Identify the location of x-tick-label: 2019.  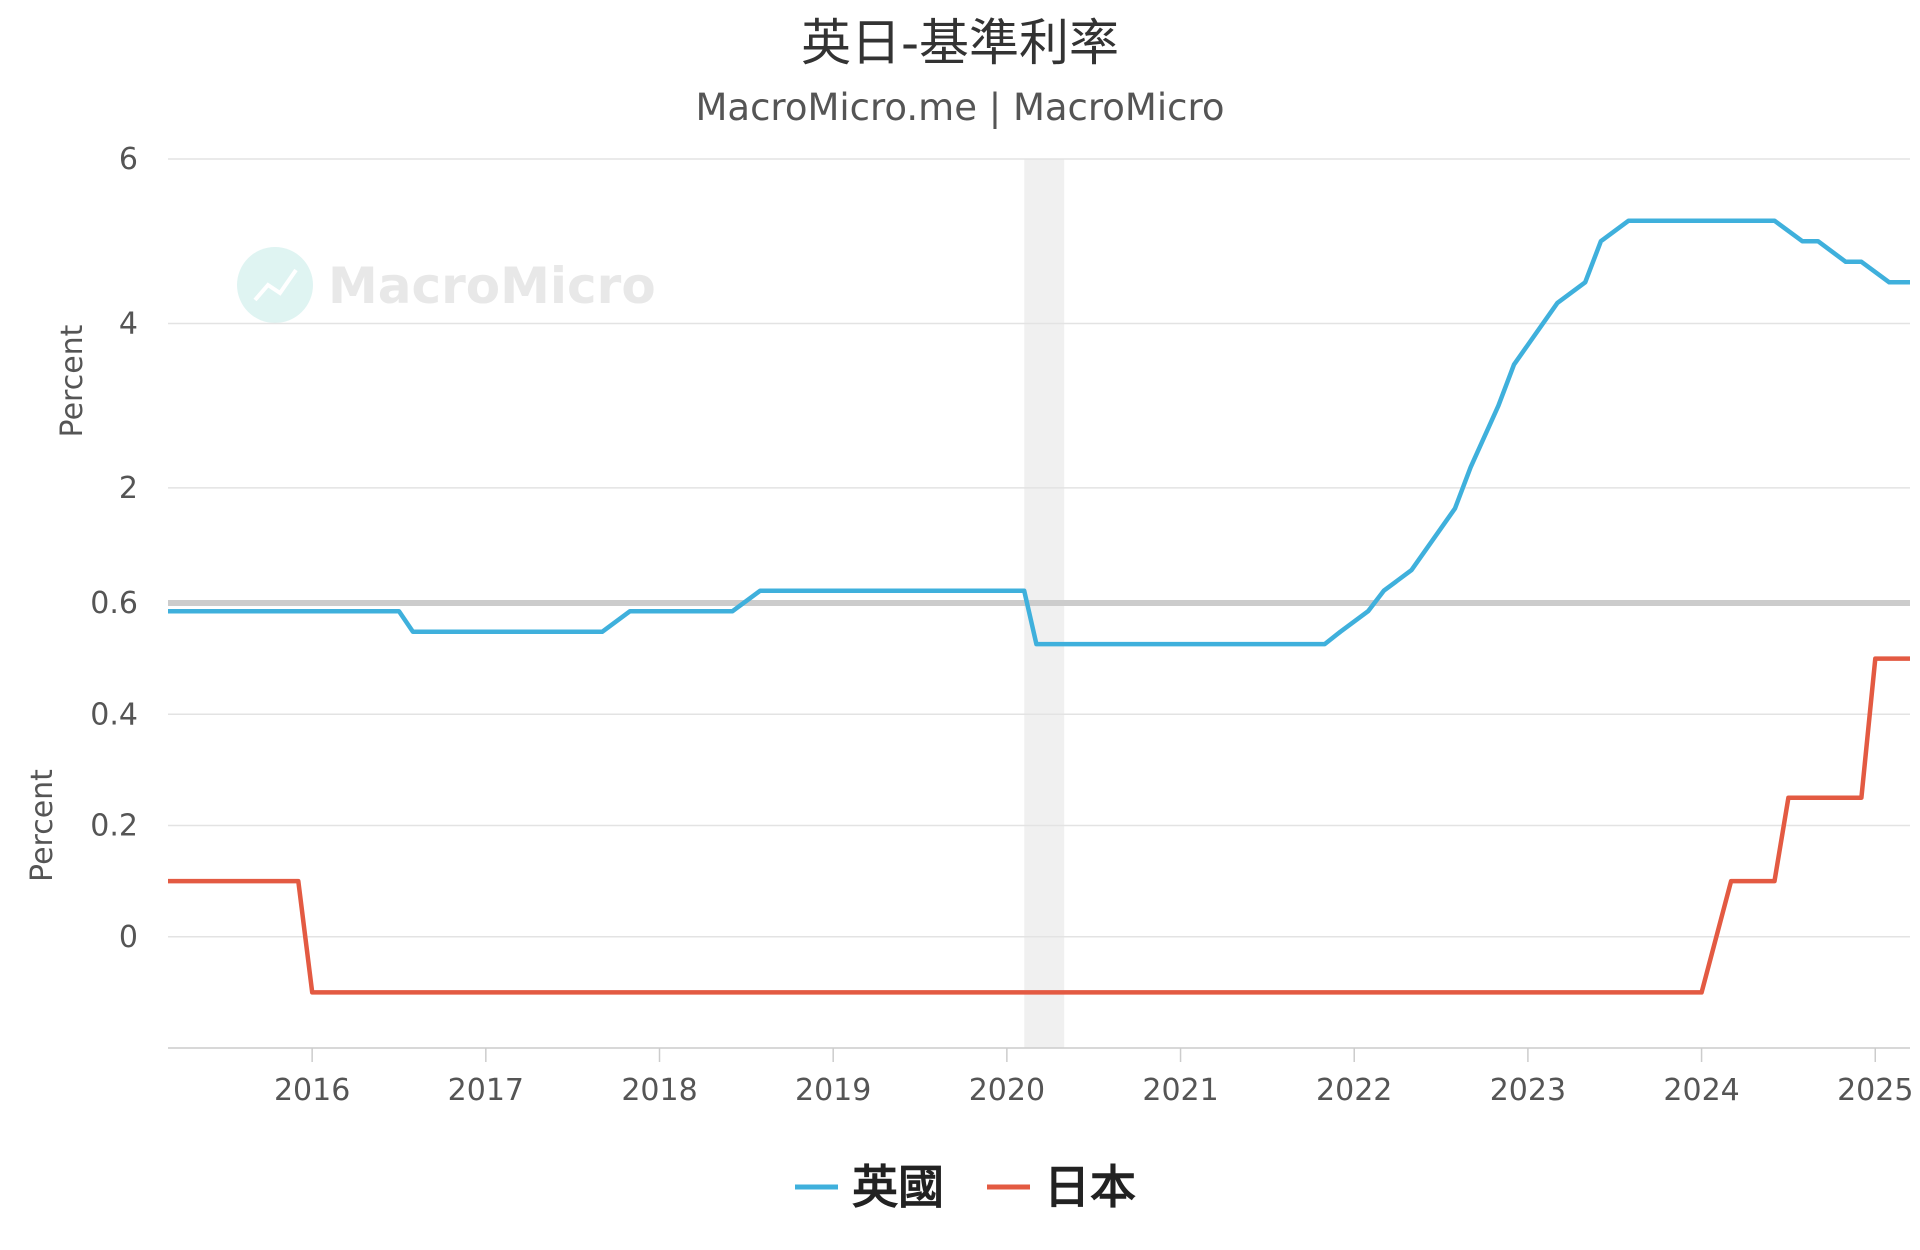
(833, 1090).